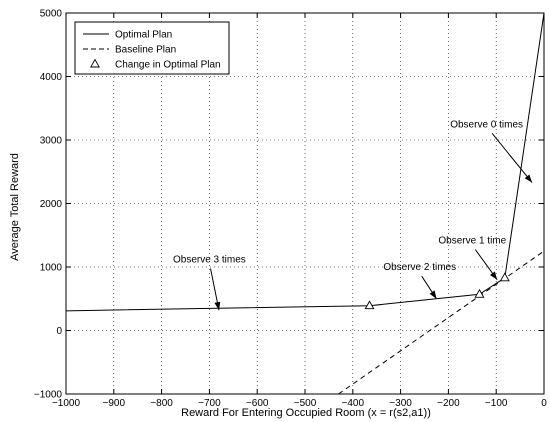  I want to click on legend-marker, so click(95, 63).